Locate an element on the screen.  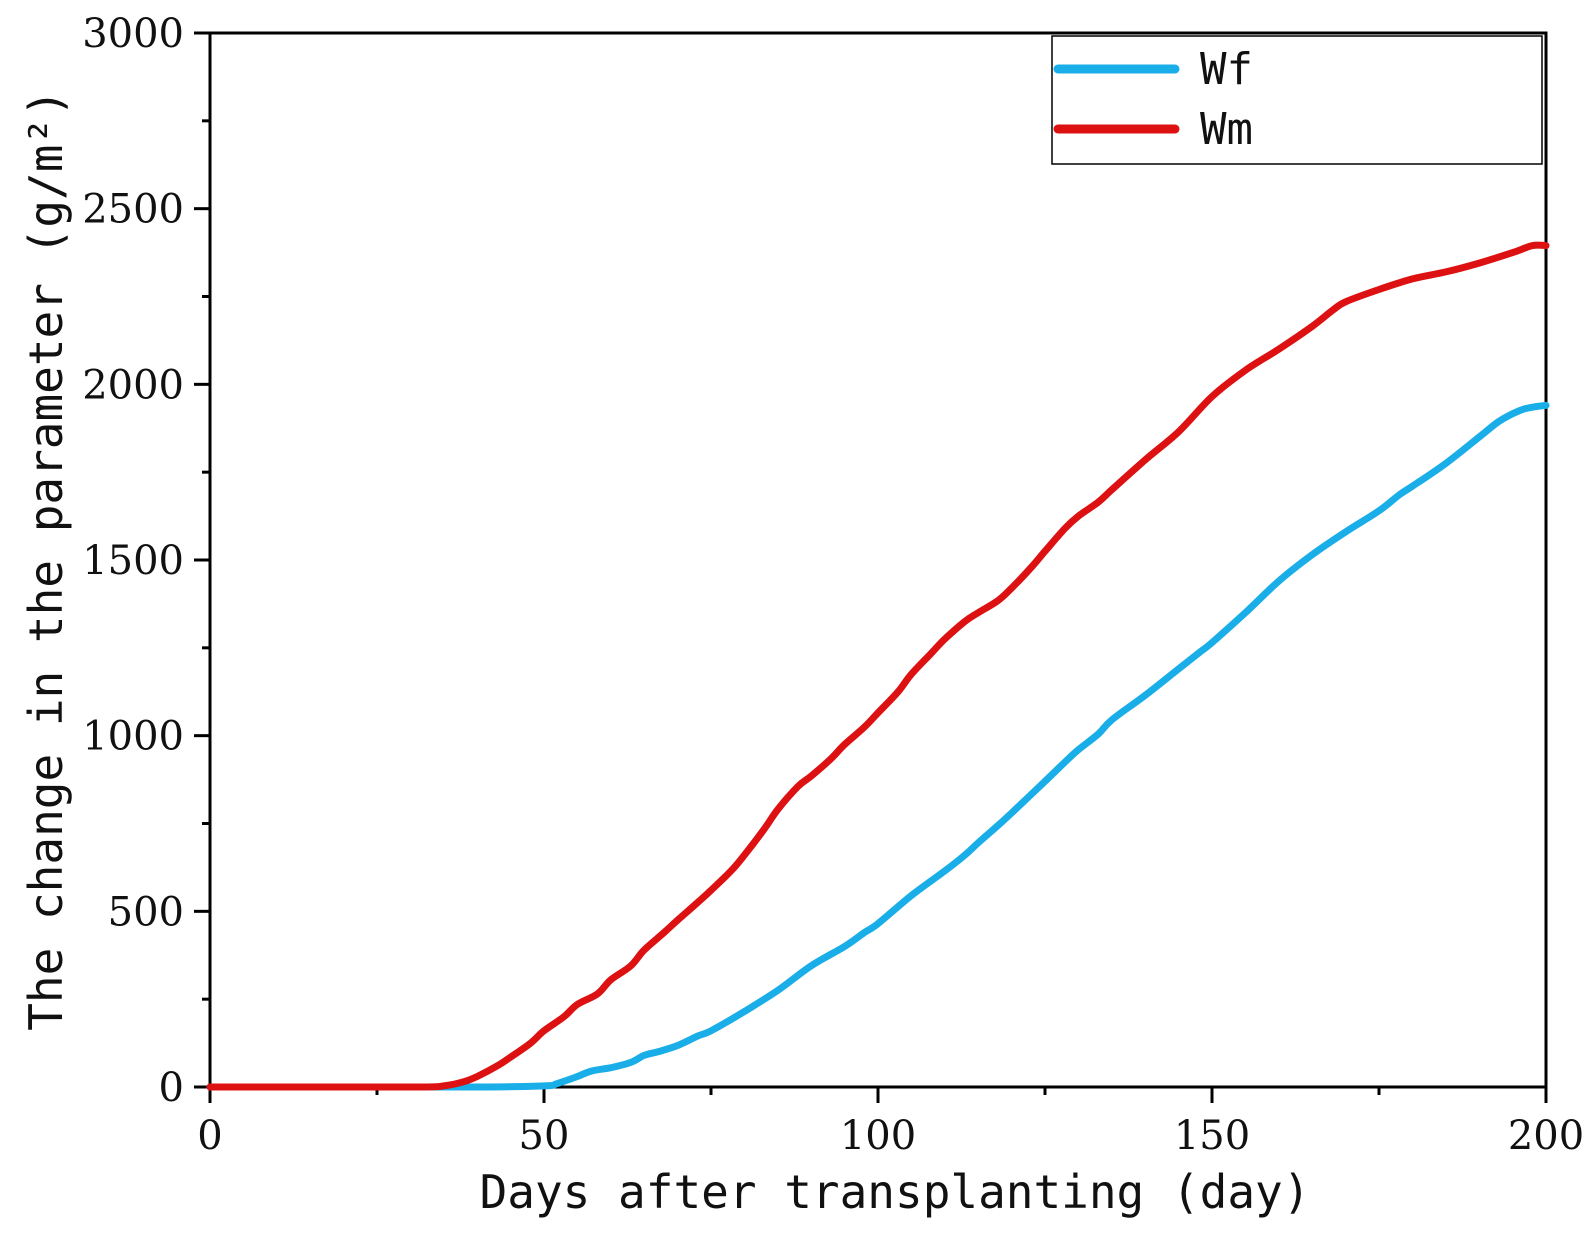
legend: Wf Wm is located at coordinates (1297, 100).